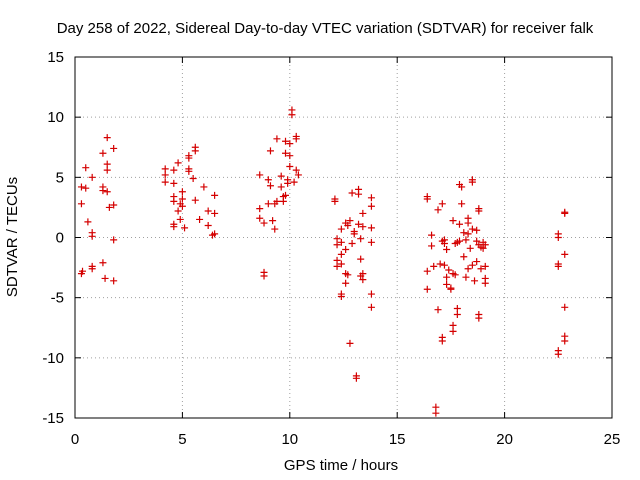 Image resolution: width=640 pixels, height=480 pixels. Describe the element at coordinates (182, 439) in the screenshot. I see `x-tick-label: 5` at that location.